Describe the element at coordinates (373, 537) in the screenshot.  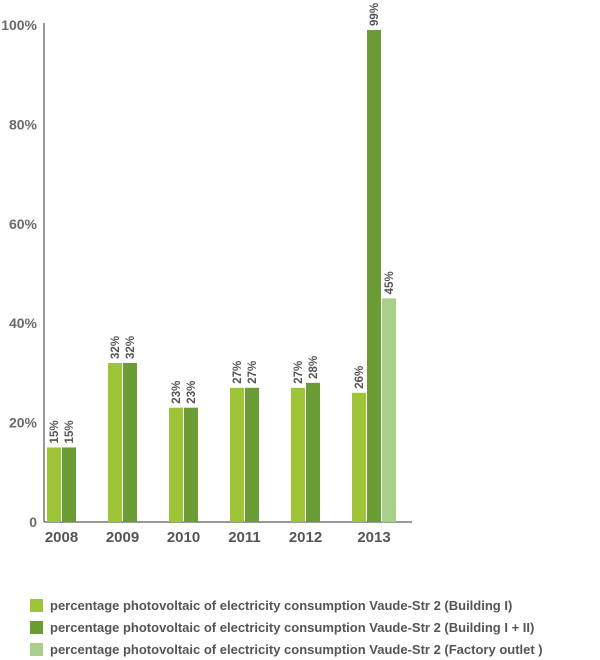
I see `x-tick-label: 2013` at that location.